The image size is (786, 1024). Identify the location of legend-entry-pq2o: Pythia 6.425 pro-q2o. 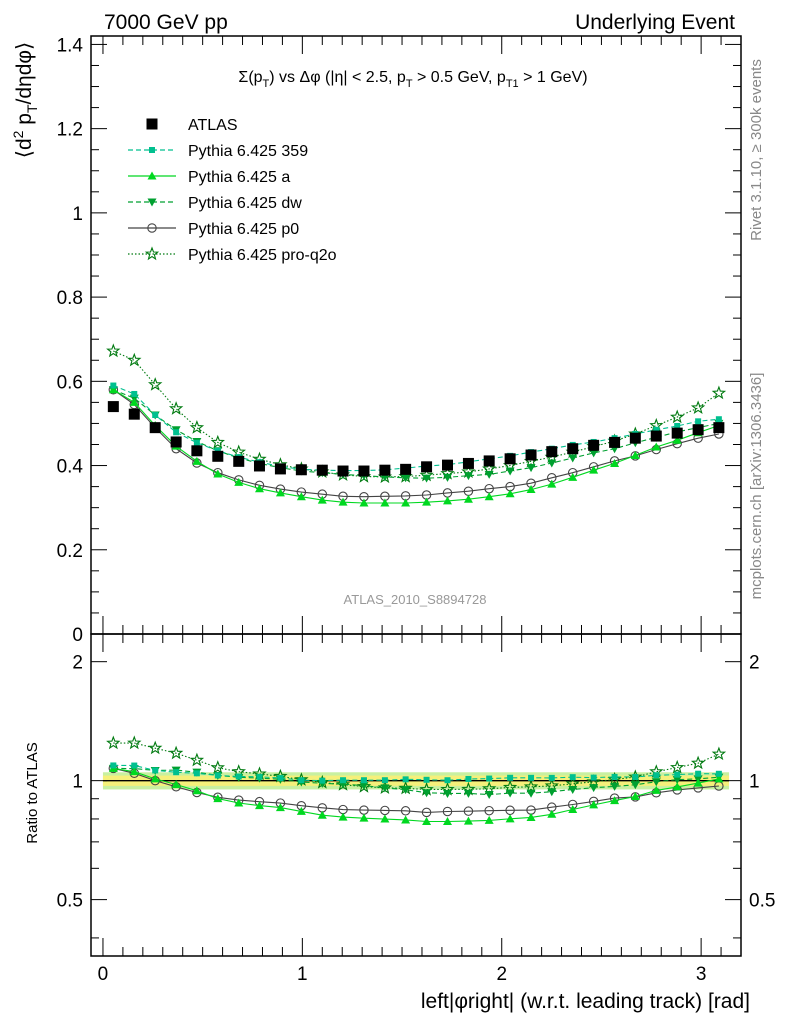
(232, 255).